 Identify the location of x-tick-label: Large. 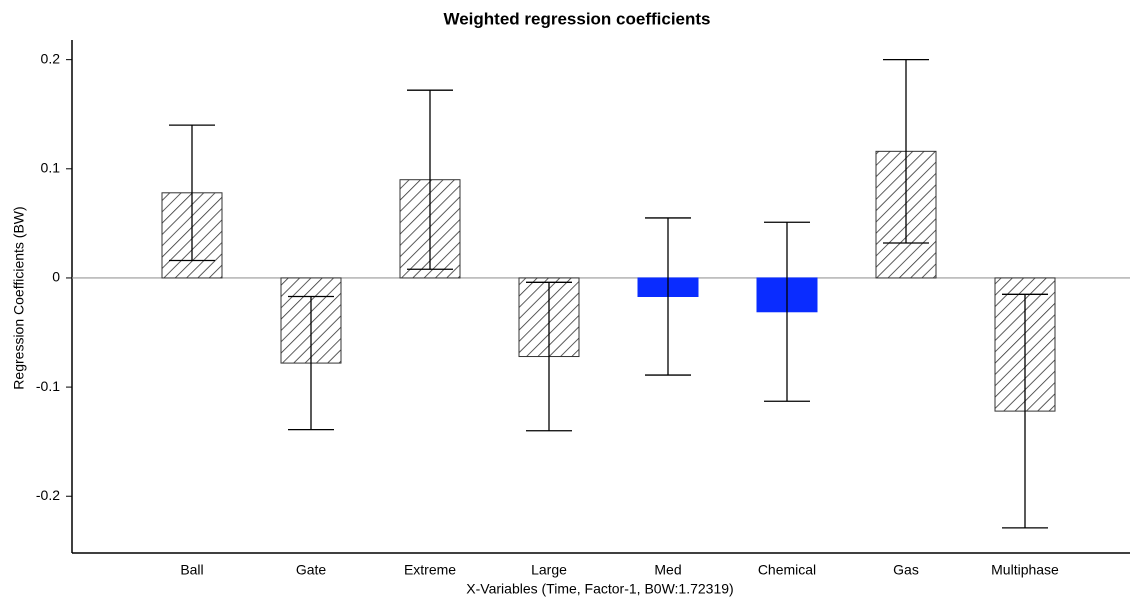
(549, 570).